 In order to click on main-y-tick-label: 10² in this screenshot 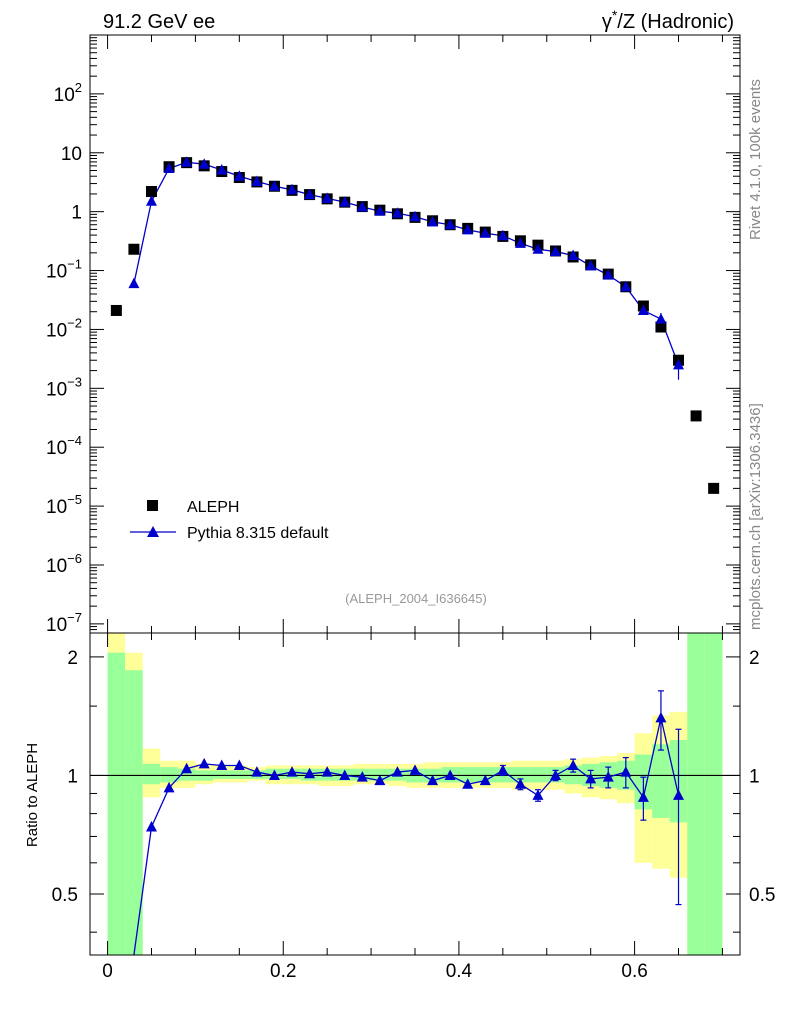, I will do `click(68, 93)`.